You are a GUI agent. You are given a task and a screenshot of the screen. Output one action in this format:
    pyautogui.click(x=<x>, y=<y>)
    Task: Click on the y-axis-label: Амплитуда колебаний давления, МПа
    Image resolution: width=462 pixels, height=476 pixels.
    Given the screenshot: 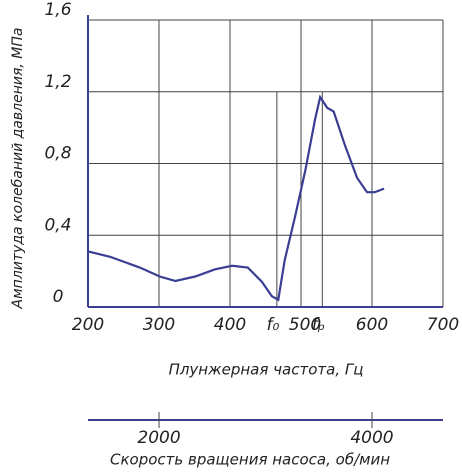 What is the action you would take?
    pyautogui.click(x=18, y=169)
    